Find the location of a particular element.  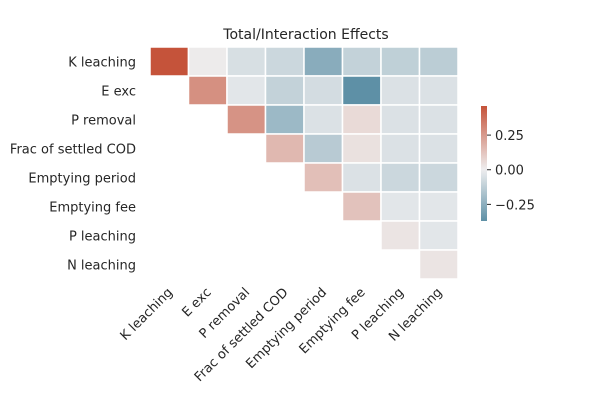

row-label: P leaching is located at coordinates (102, 237).